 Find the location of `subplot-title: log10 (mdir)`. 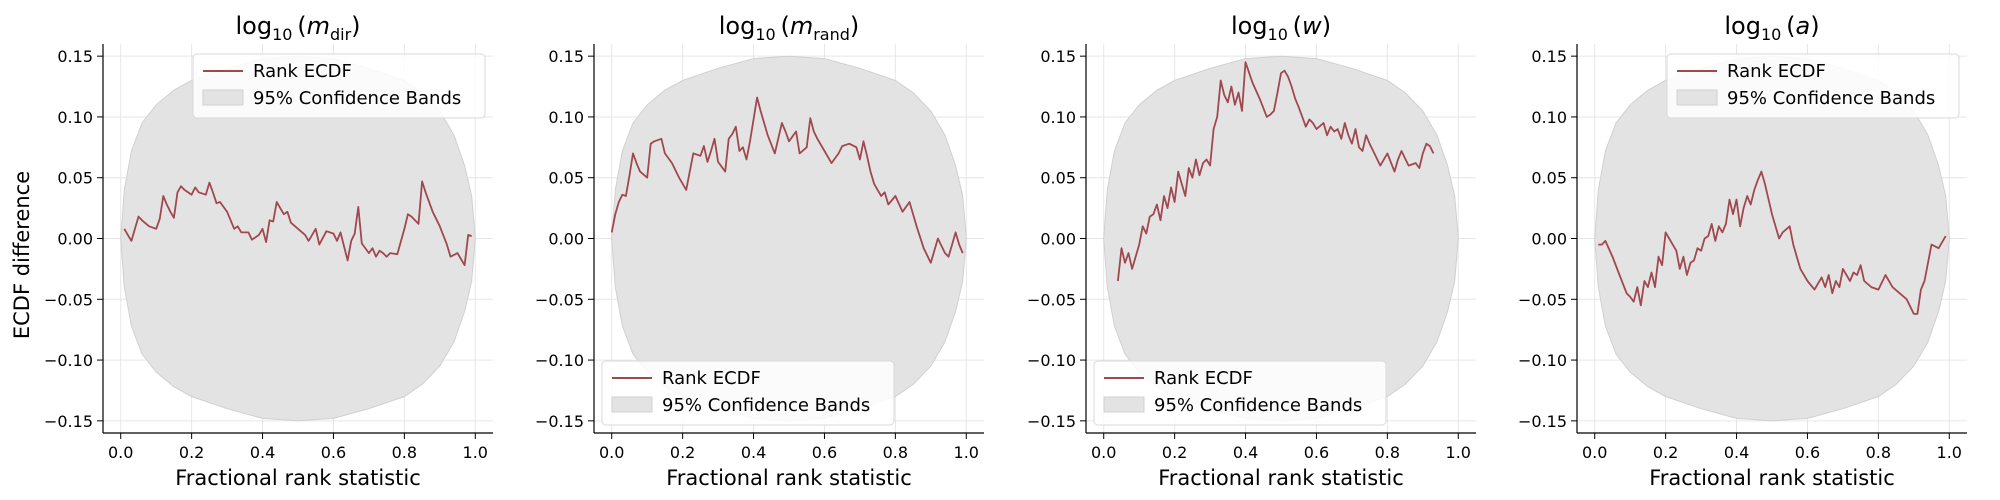

subplot-title: log10 (mdir) is located at coordinates (297, 28).